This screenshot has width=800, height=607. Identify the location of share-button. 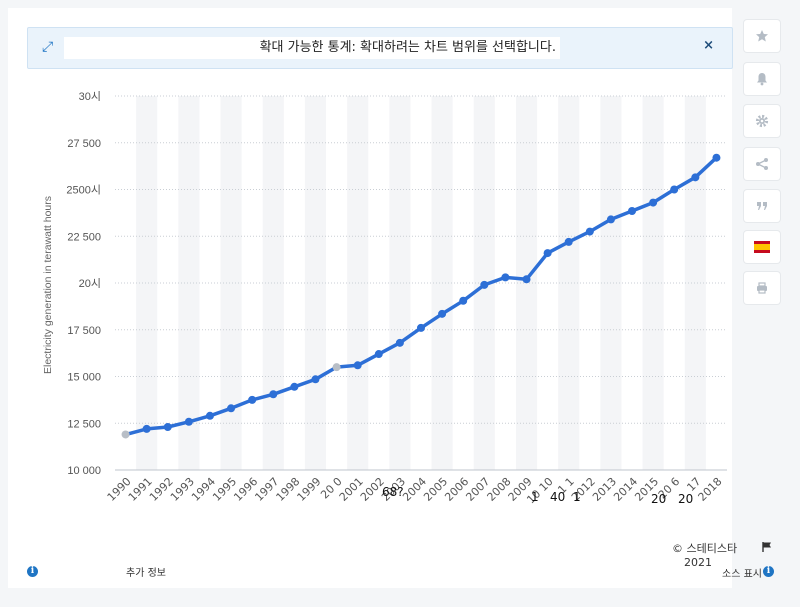
(762, 164).